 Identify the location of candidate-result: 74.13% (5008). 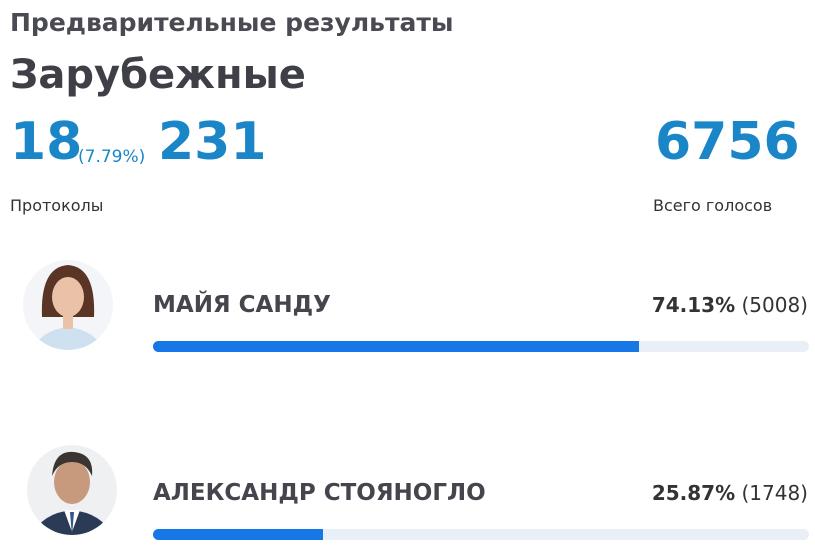
(730, 305).